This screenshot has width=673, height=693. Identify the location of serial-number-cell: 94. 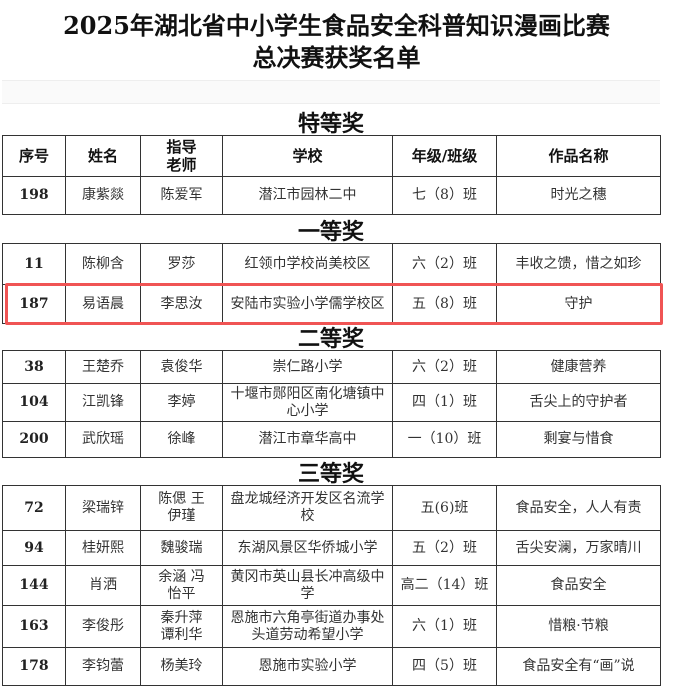
(34, 548).